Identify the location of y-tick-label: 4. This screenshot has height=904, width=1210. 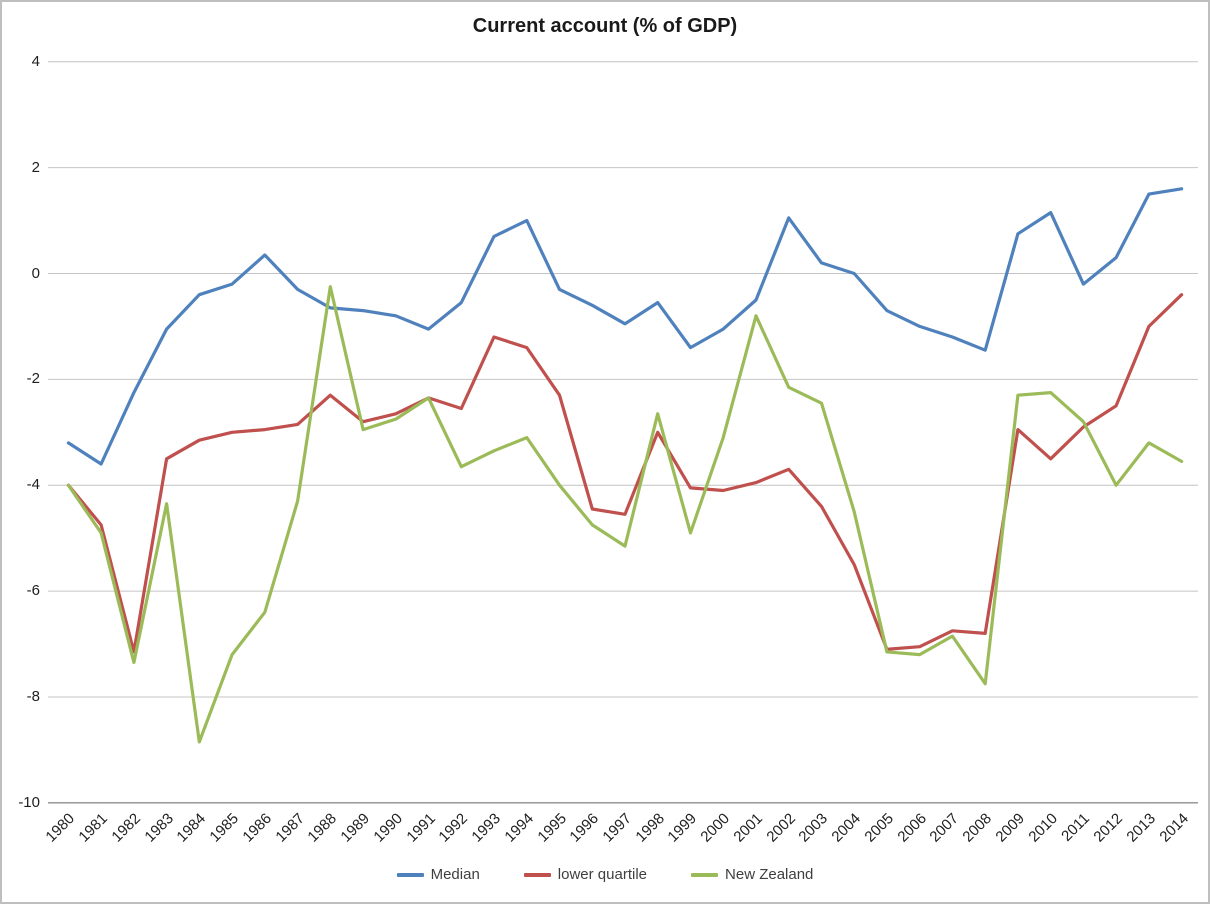
(35, 61).